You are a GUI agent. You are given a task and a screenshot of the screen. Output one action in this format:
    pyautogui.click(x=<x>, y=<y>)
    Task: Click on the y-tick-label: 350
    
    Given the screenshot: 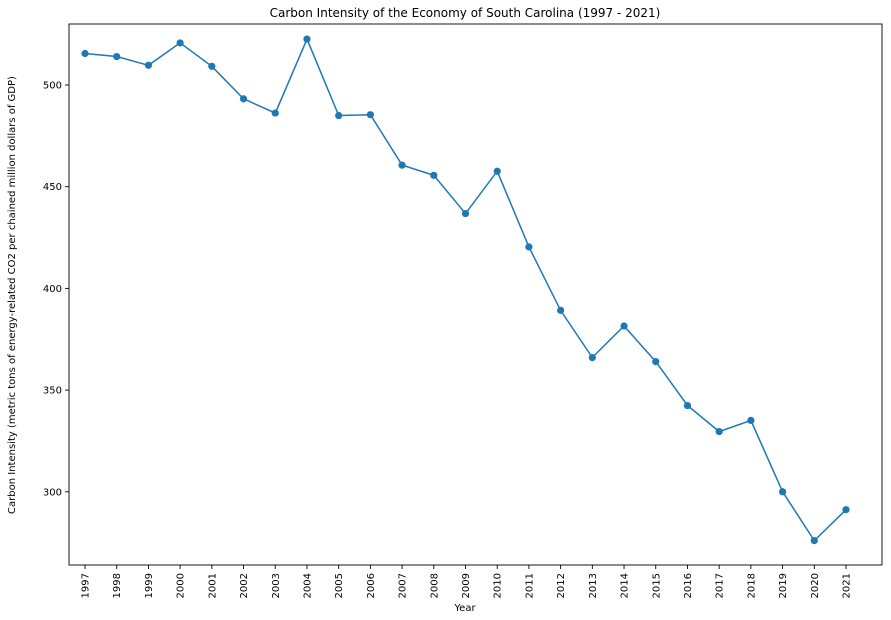 What is the action you would take?
    pyautogui.click(x=52, y=391)
    